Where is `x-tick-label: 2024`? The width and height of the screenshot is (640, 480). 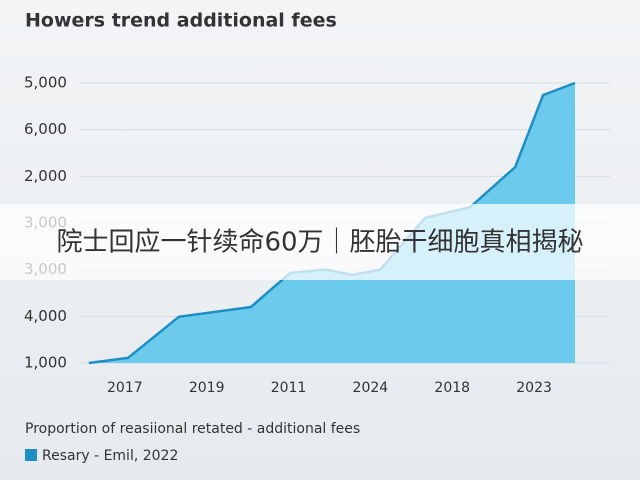 x-tick-label: 2024 is located at coordinates (371, 388).